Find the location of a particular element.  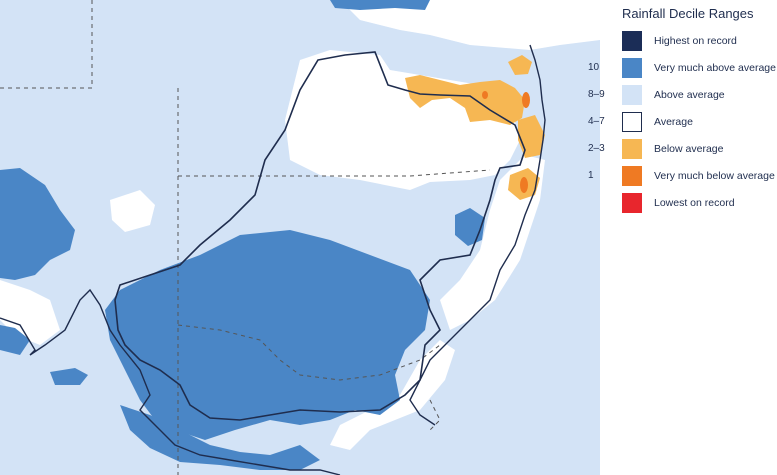

legend-item: Highest on record is located at coordinates (682, 42).